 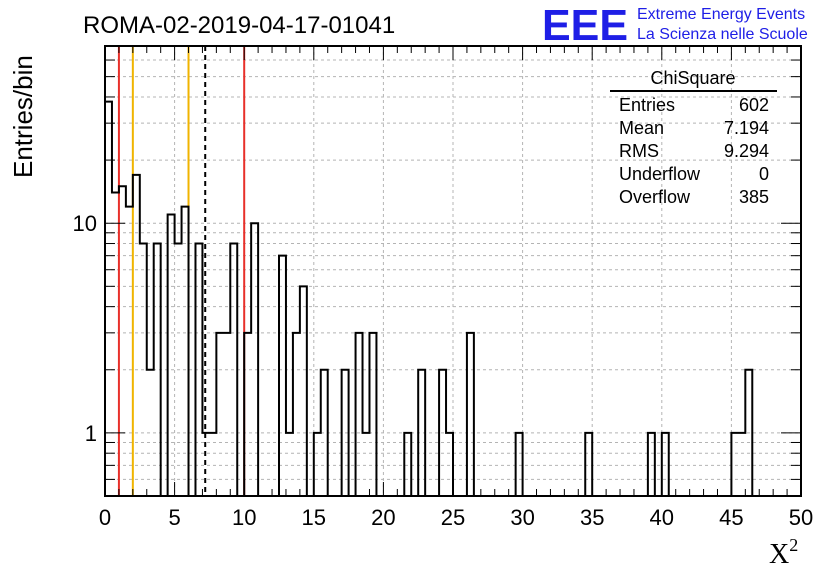 What do you see at coordinates (314, 517) in the screenshot?
I see `x-tick-label: 15` at bounding box center [314, 517].